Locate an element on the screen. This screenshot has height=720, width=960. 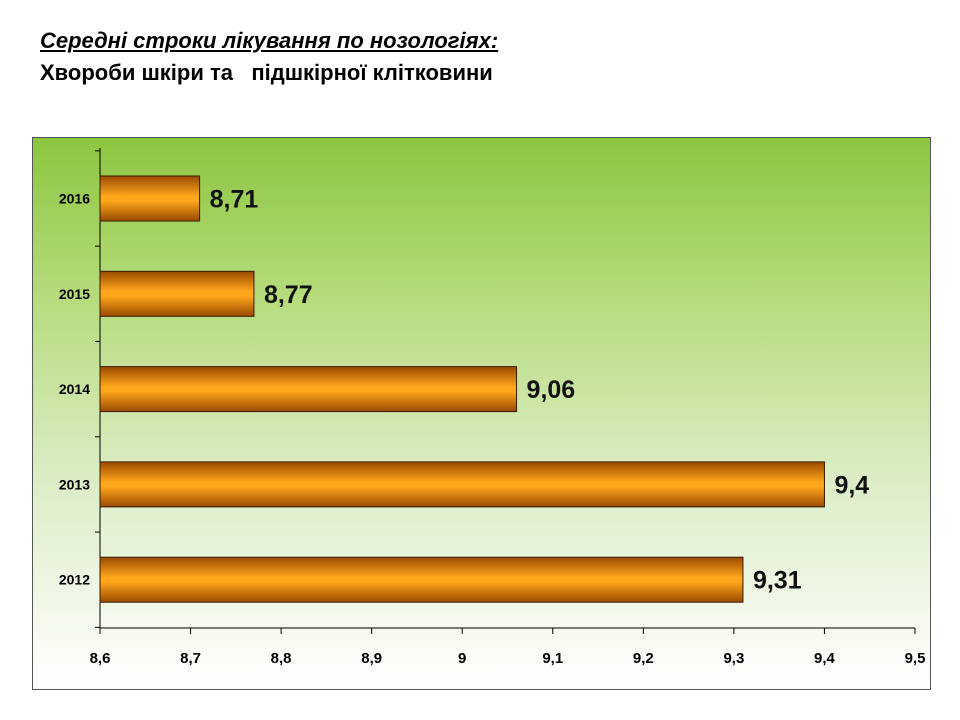
x-tick-label: 9,2 is located at coordinates (643, 658).